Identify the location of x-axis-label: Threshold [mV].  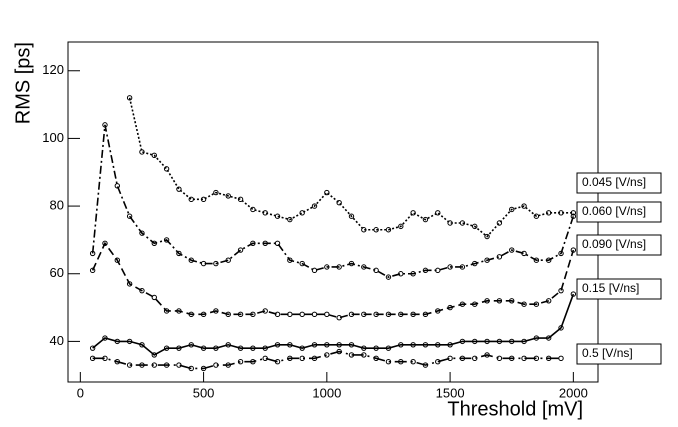
(515, 409).